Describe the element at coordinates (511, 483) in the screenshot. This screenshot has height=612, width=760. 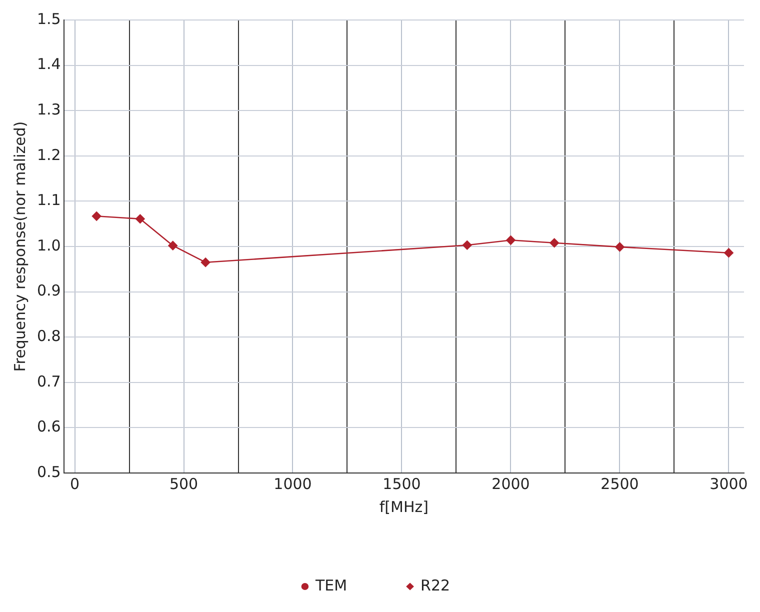
I see `x-tick-label: 2000` at that location.